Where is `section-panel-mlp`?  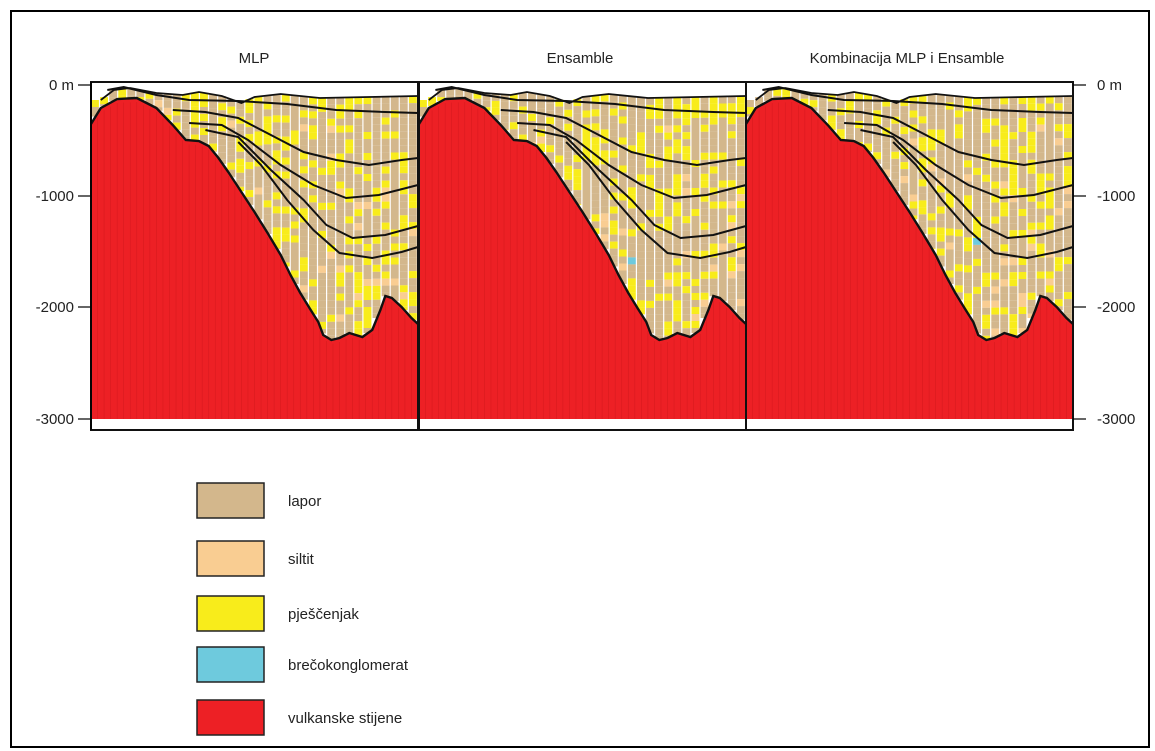
section-panel-mlp is located at coordinates (254, 256).